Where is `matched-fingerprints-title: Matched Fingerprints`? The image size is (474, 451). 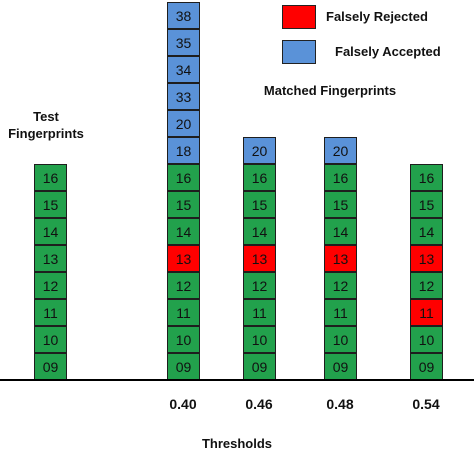 matched-fingerprints-title: Matched Fingerprints is located at coordinates (330, 90).